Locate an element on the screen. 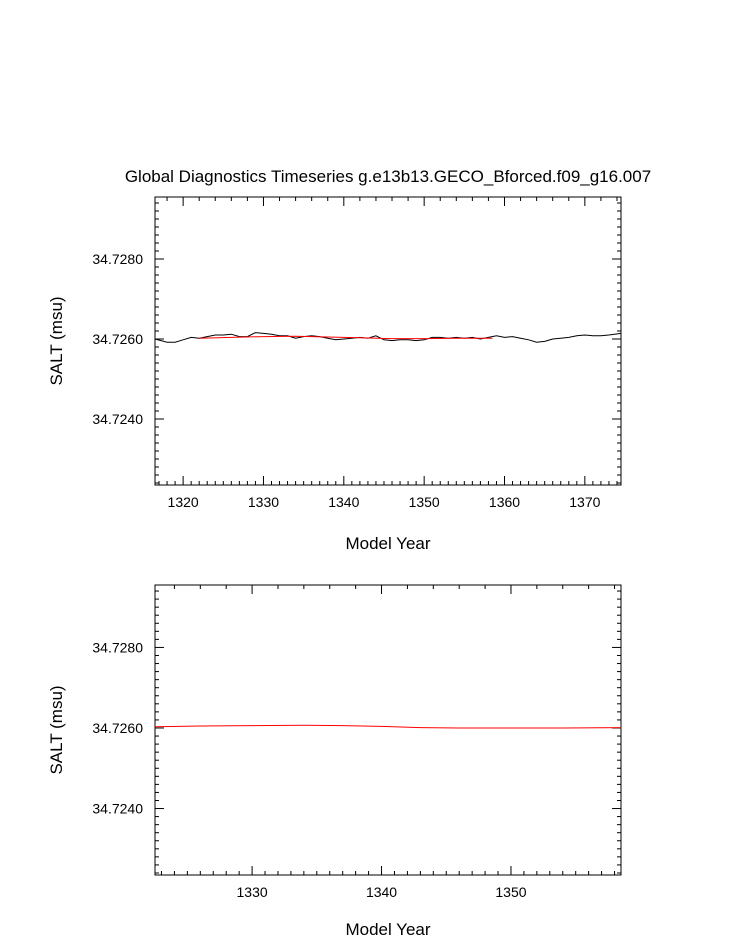 The width and height of the screenshot is (733, 945). black-series-line is located at coordinates (388, 337).